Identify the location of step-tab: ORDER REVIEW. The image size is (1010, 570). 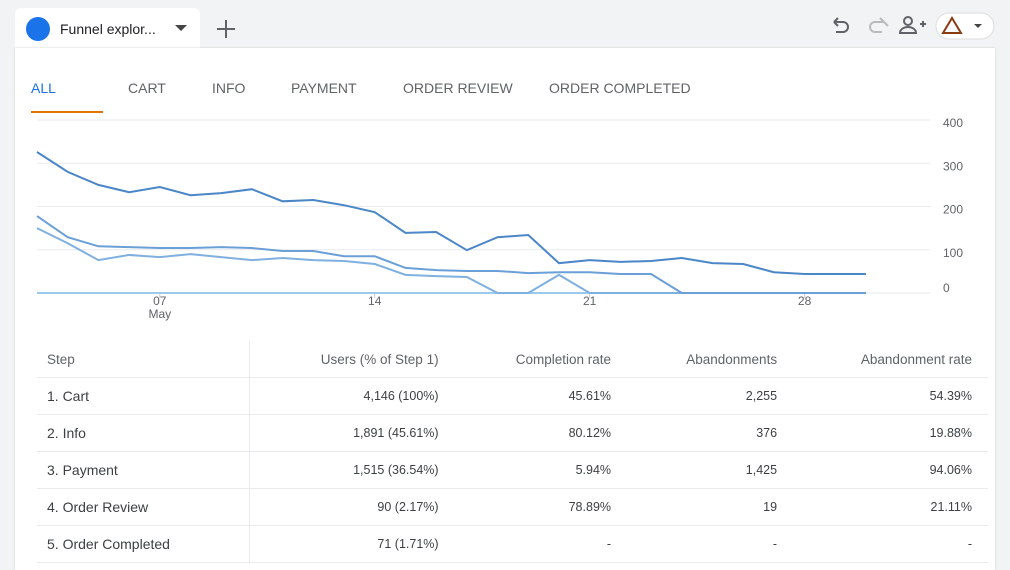
(458, 88).